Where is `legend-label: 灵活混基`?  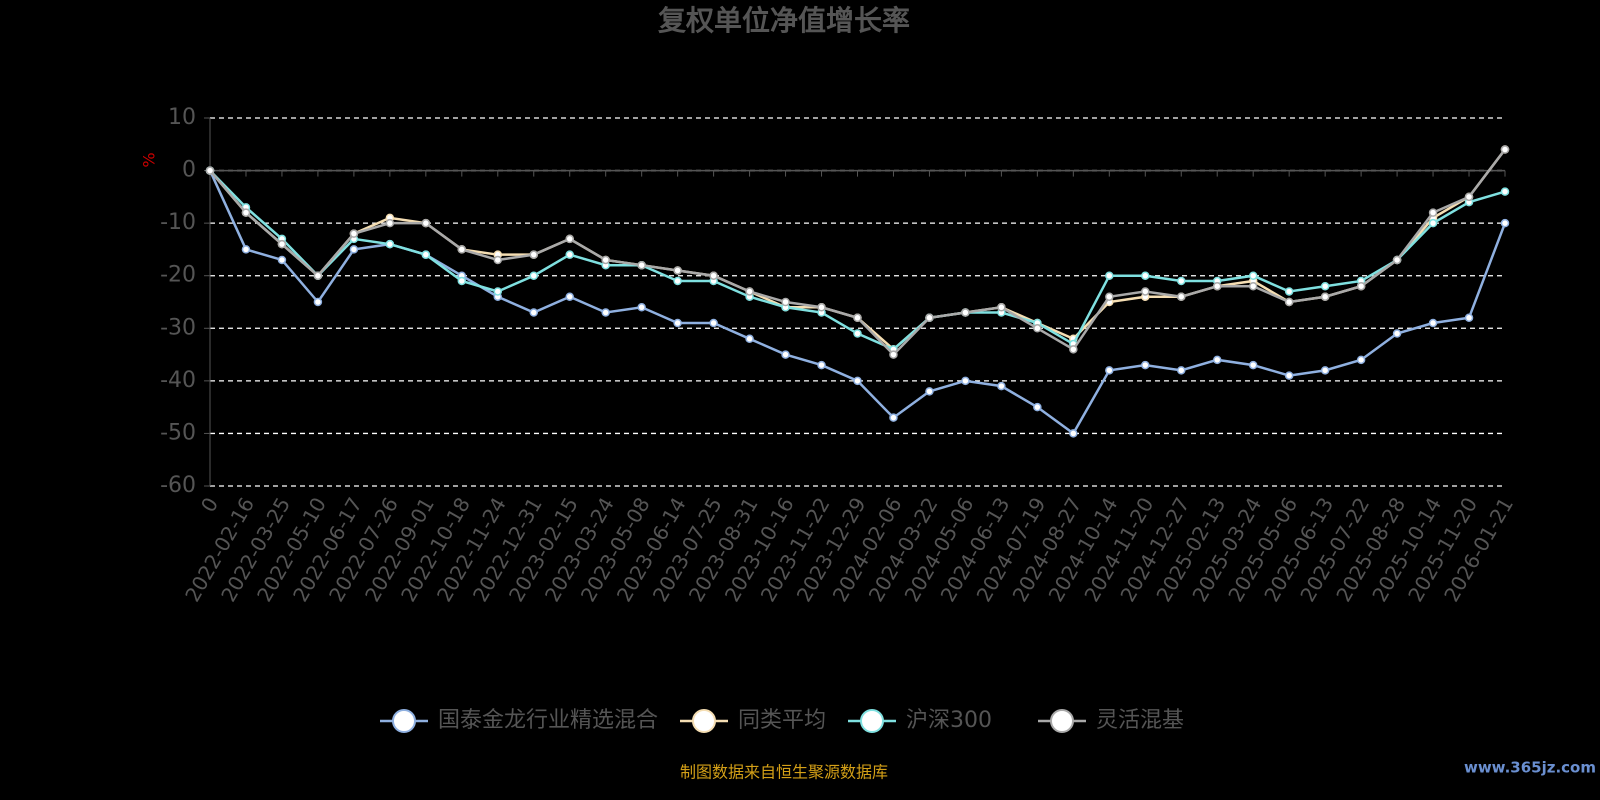 legend-label: 灵活混基 is located at coordinates (1140, 720).